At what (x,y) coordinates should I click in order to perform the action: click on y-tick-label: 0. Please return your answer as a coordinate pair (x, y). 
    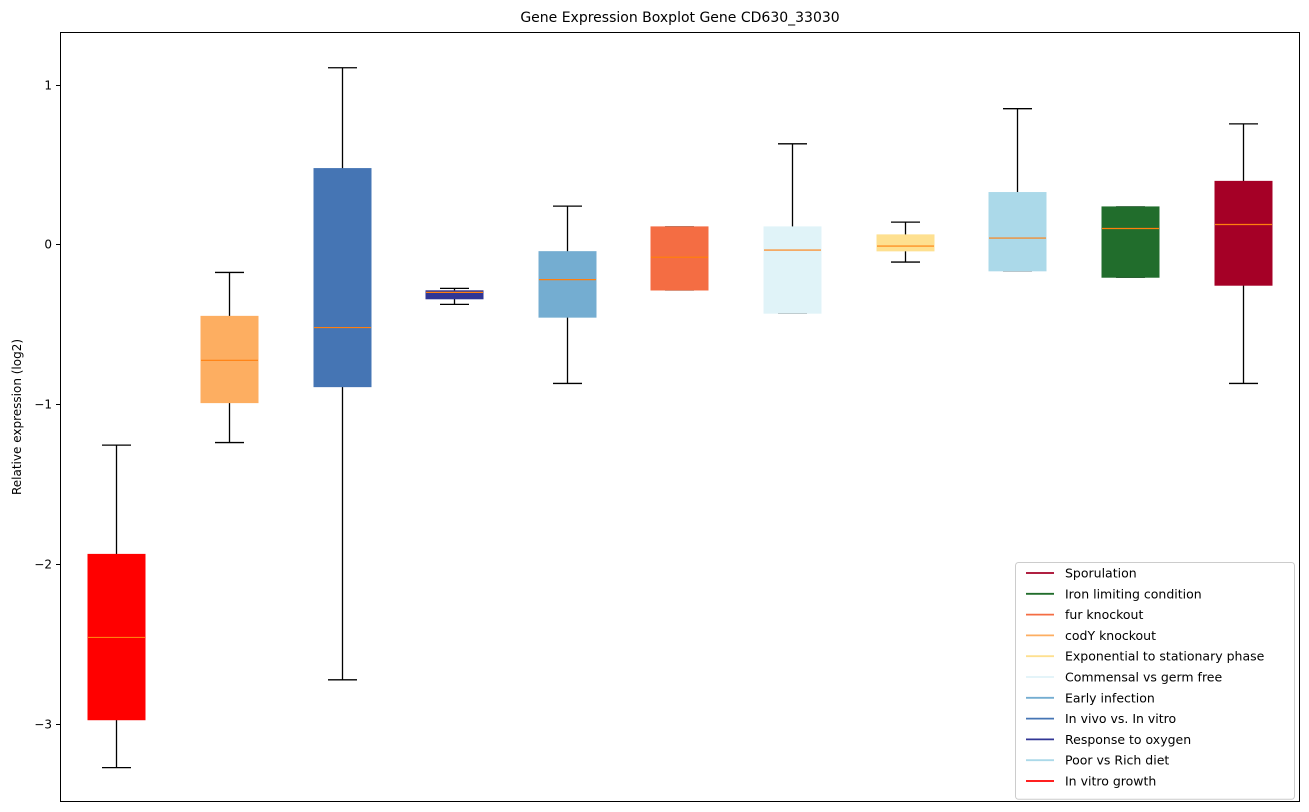
    Looking at the image, I should click on (48, 245).